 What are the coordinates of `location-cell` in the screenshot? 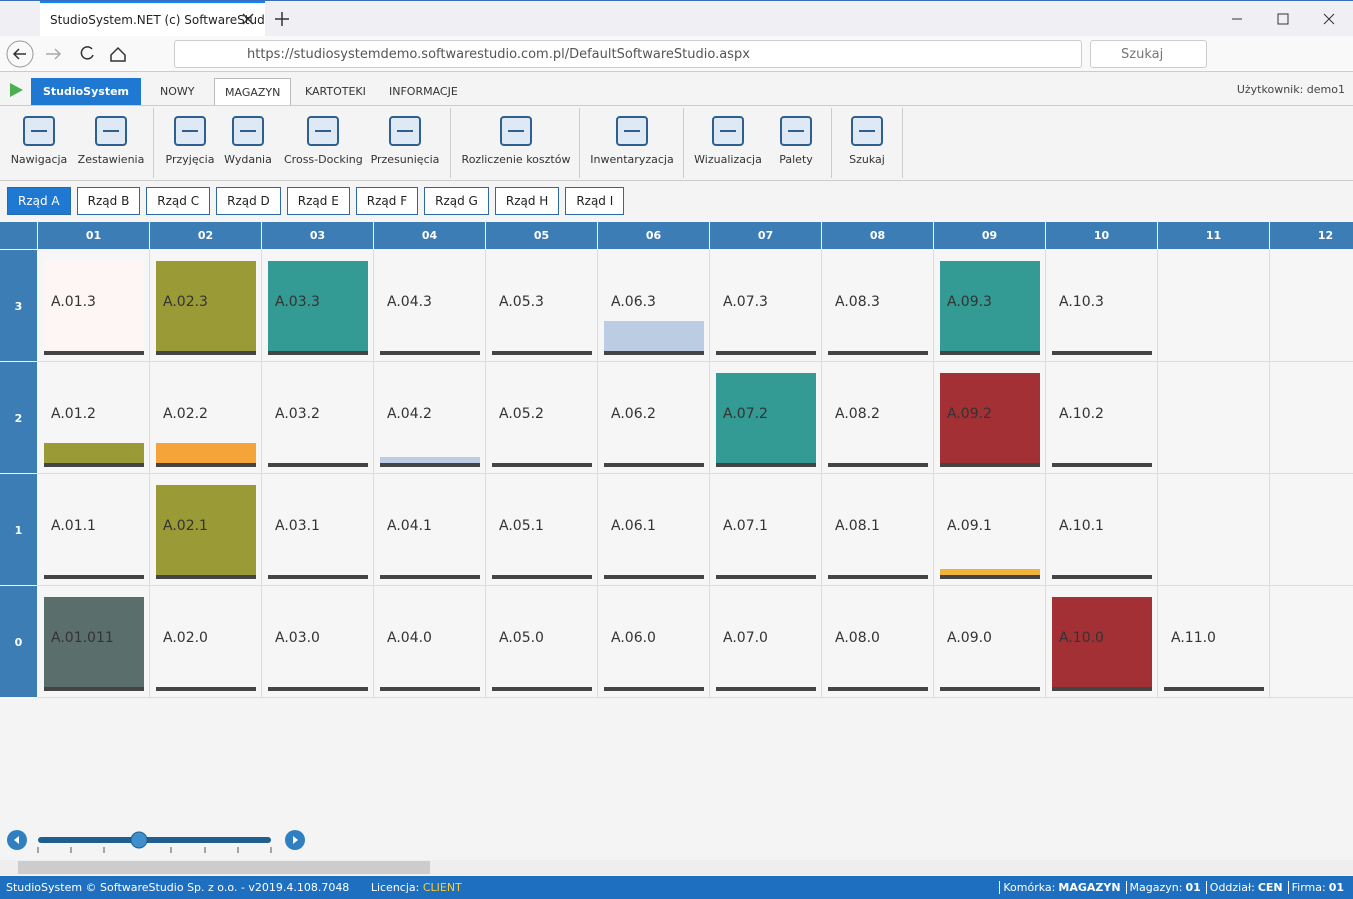 It's located at (1214, 418).